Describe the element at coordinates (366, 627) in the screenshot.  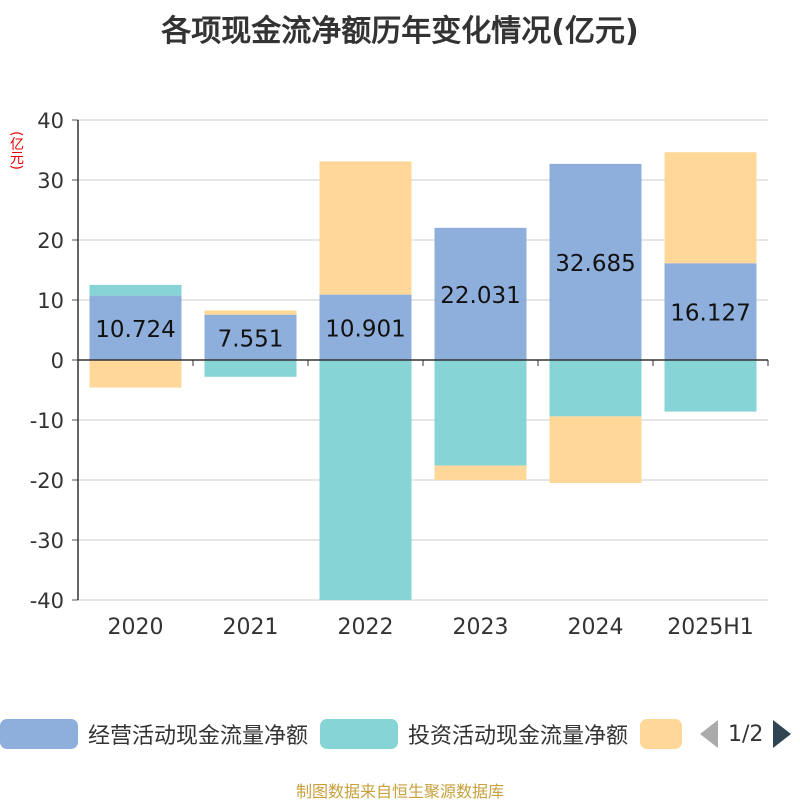
I see `x-tick-label: 2022` at that location.